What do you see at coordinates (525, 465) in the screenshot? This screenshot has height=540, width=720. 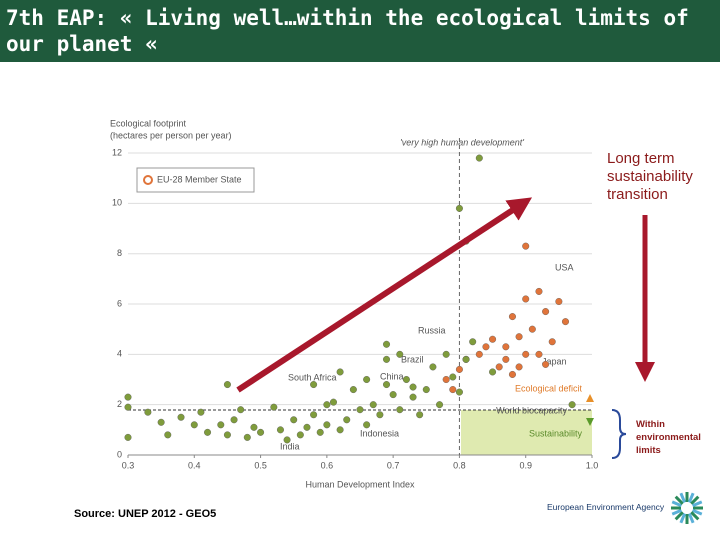 I see `x-tick-label: 0.9` at bounding box center [525, 465].